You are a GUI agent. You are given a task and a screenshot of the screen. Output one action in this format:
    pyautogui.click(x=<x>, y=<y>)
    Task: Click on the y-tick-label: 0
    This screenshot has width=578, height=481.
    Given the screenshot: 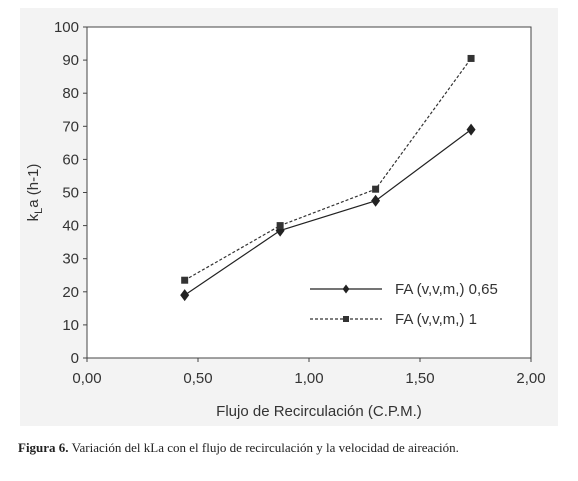 What is the action you would take?
    pyautogui.click(x=75, y=358)
    